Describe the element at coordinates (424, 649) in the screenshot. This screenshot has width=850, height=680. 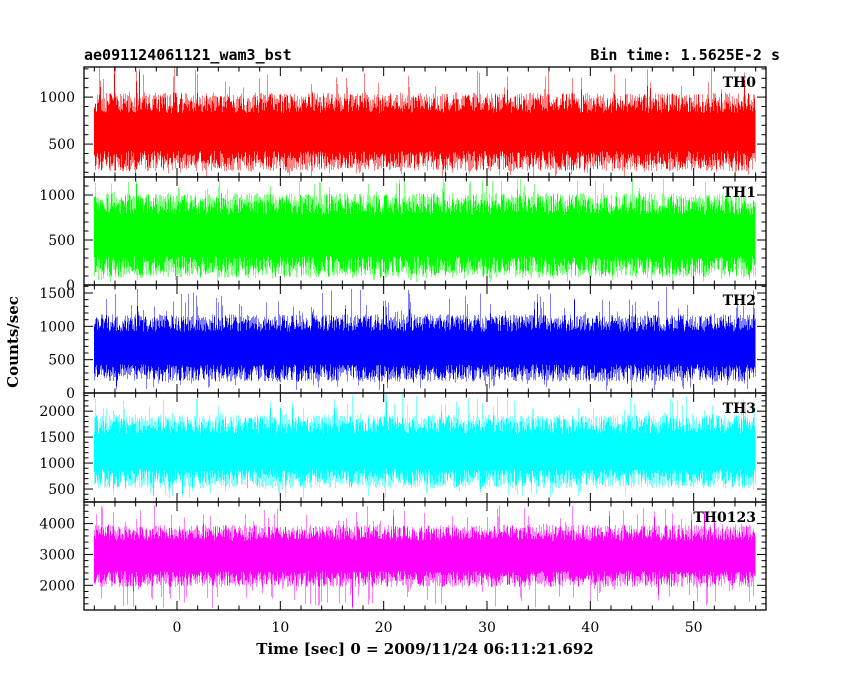
I see `x-axis-title: Time [sec] 0 = 2009/11/24 06:11:21.692` at that location.